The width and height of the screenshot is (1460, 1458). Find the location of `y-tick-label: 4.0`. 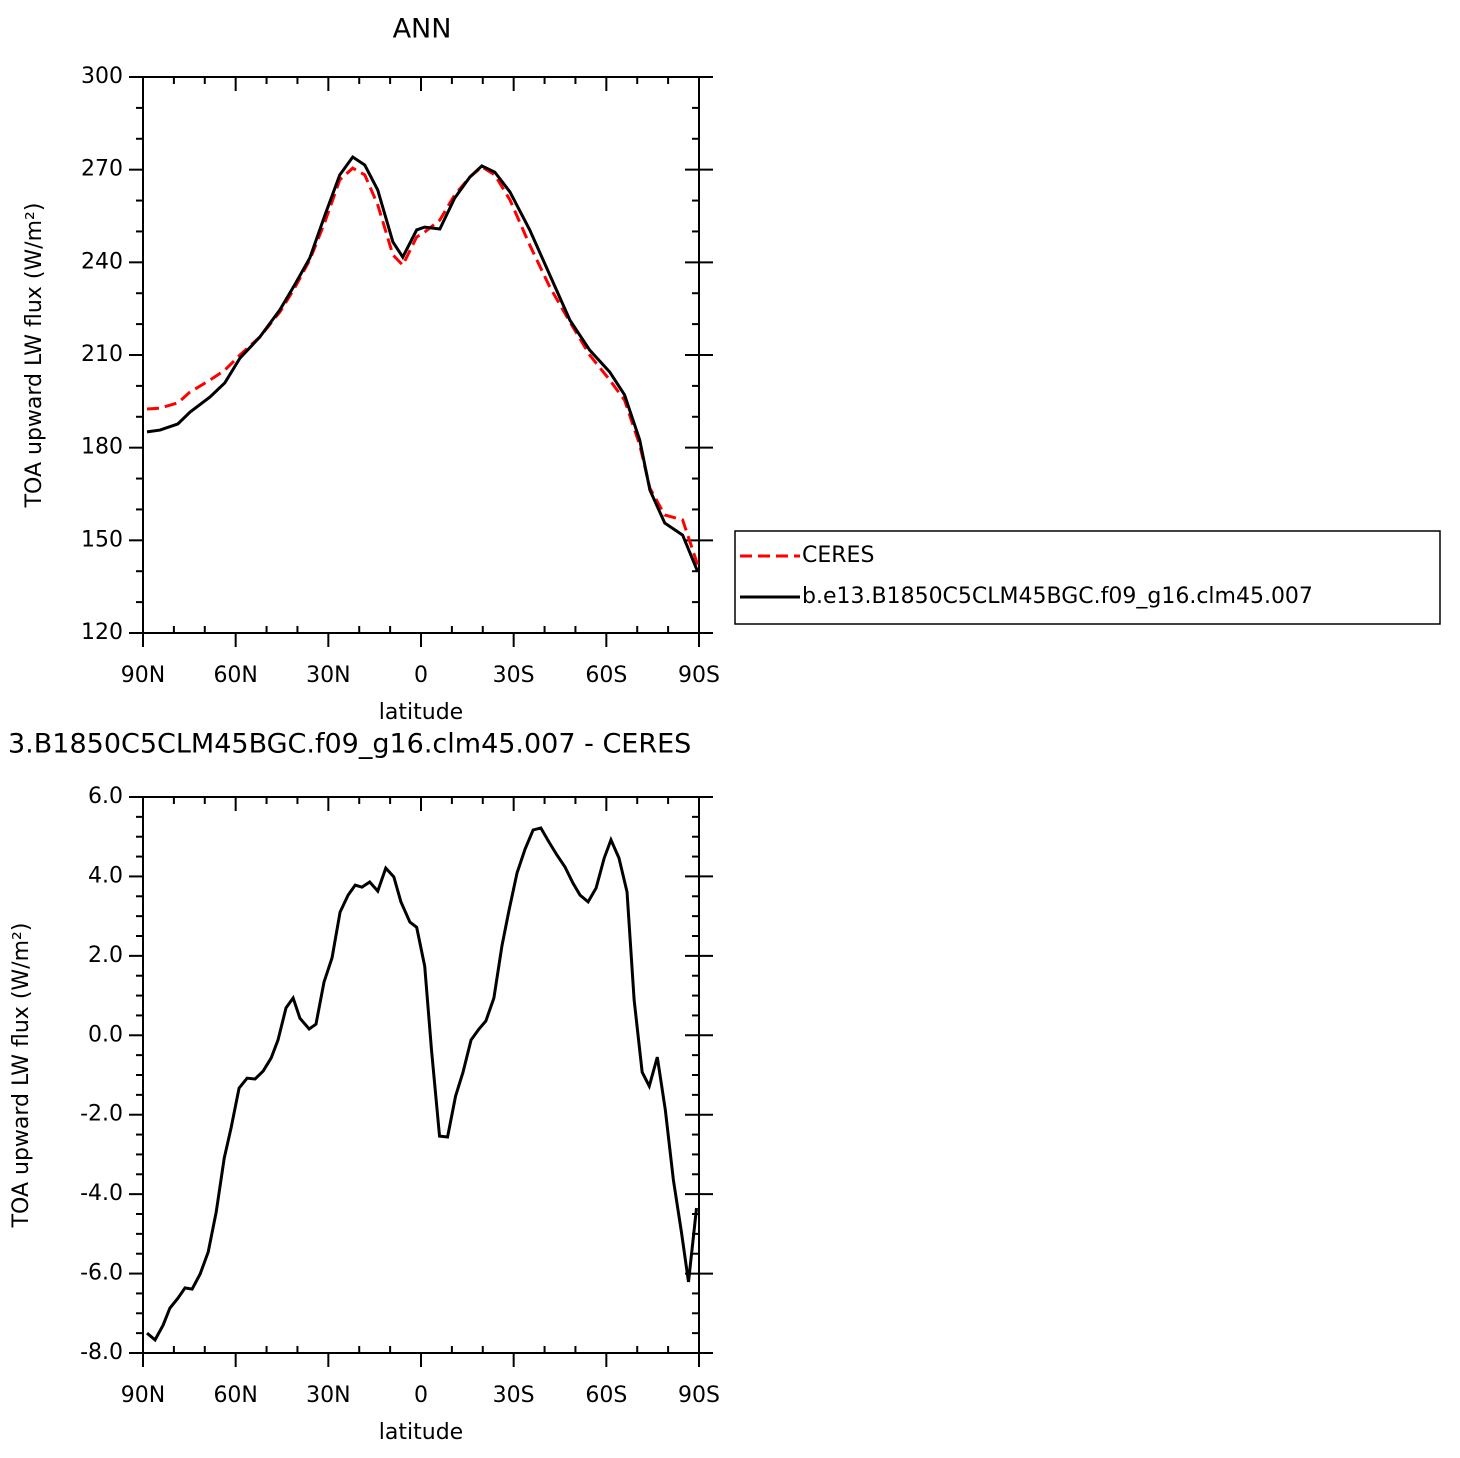

y-tick-label: 4.0 is located at coordinates (105, 875).